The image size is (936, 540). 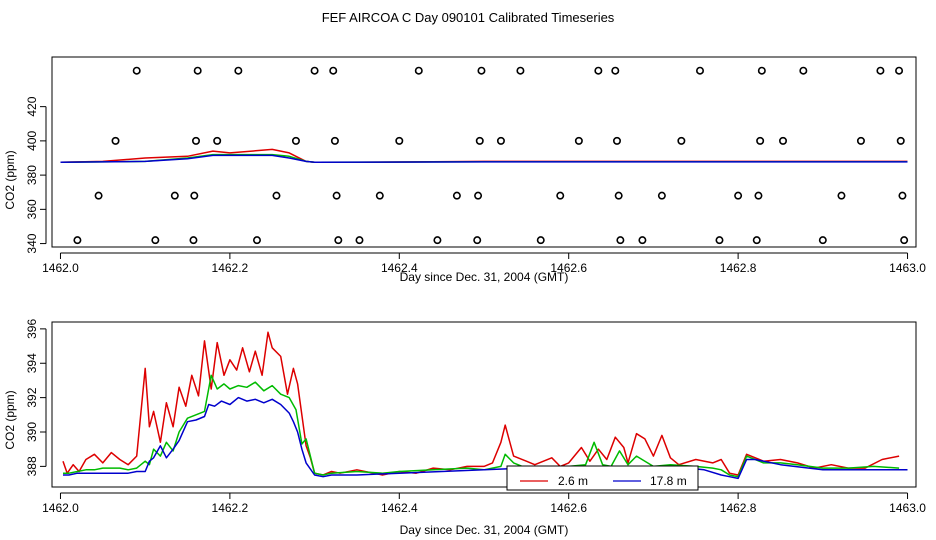 I want to click on y-tick-label: 392, so click(x=32, y=397).